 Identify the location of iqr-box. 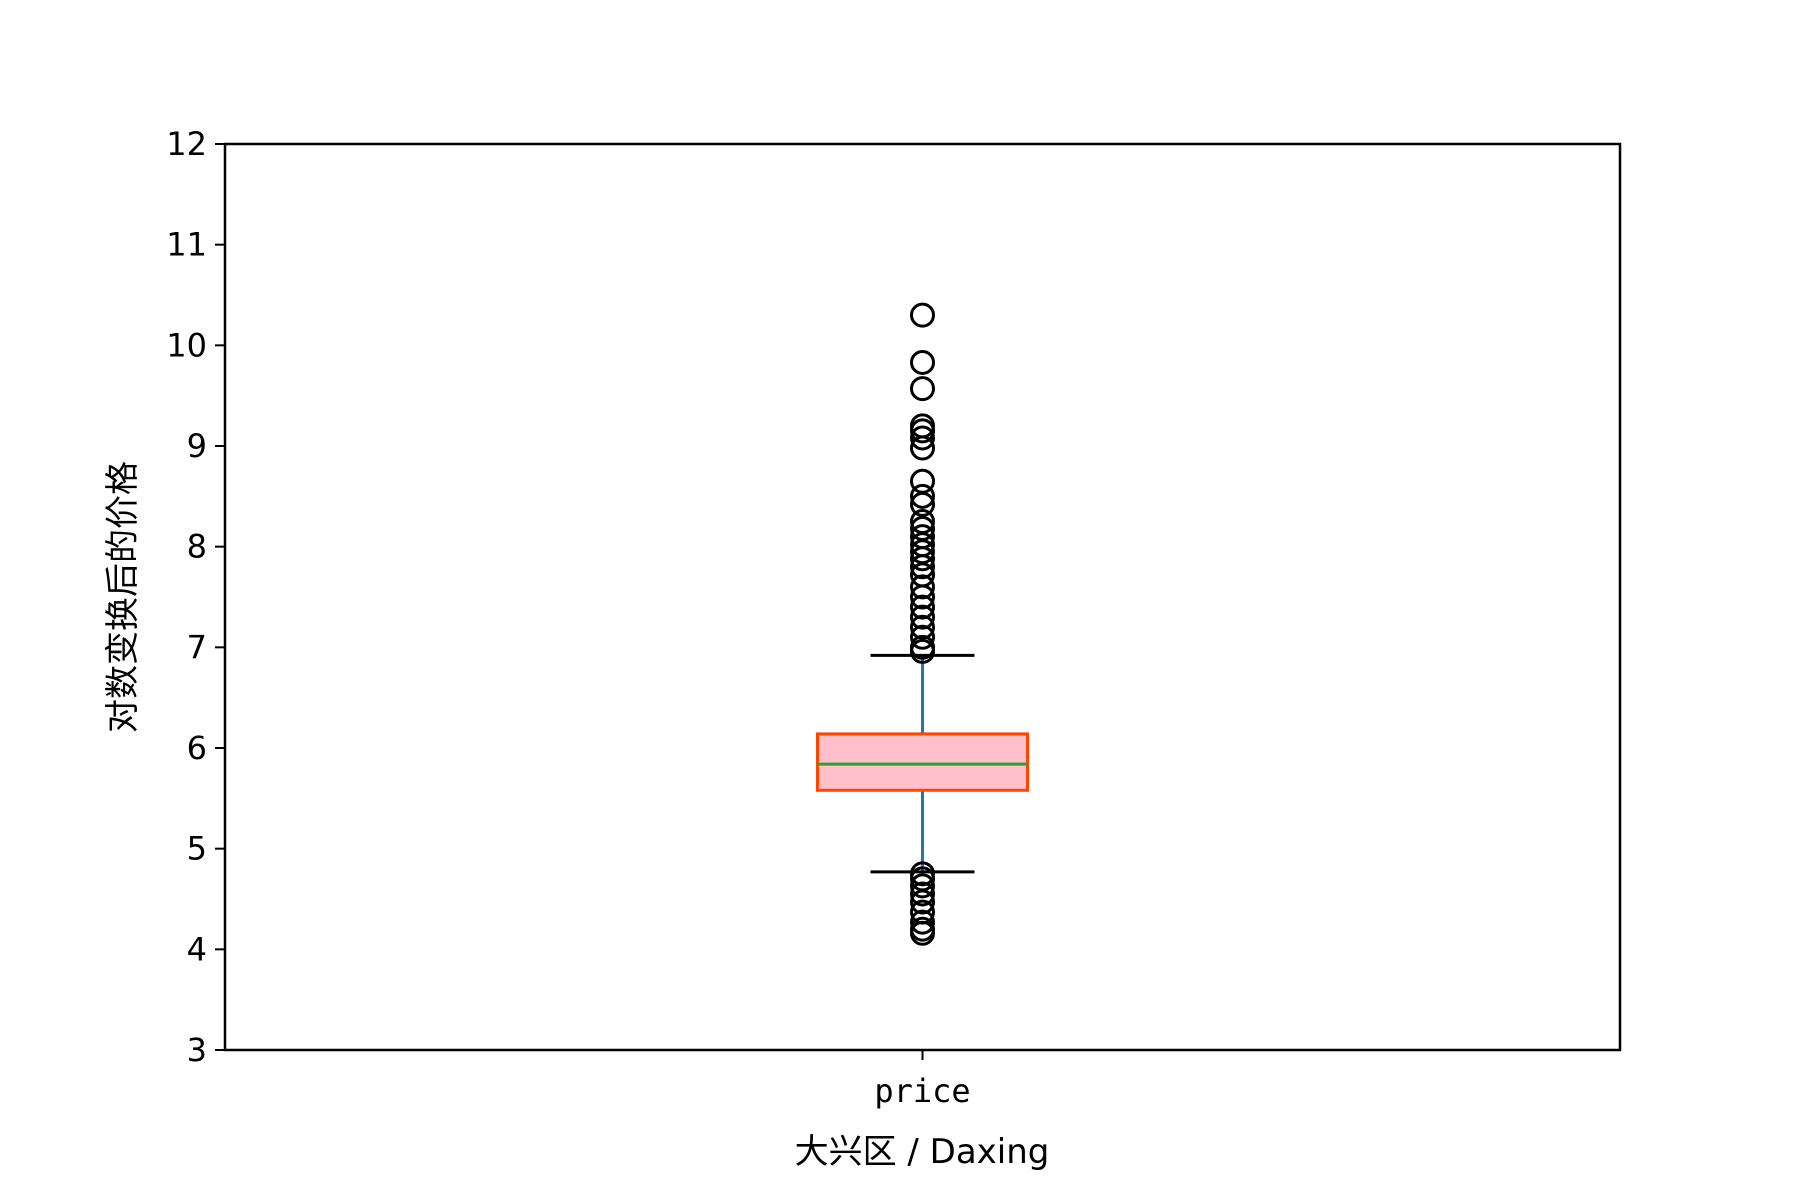
(922, 762).